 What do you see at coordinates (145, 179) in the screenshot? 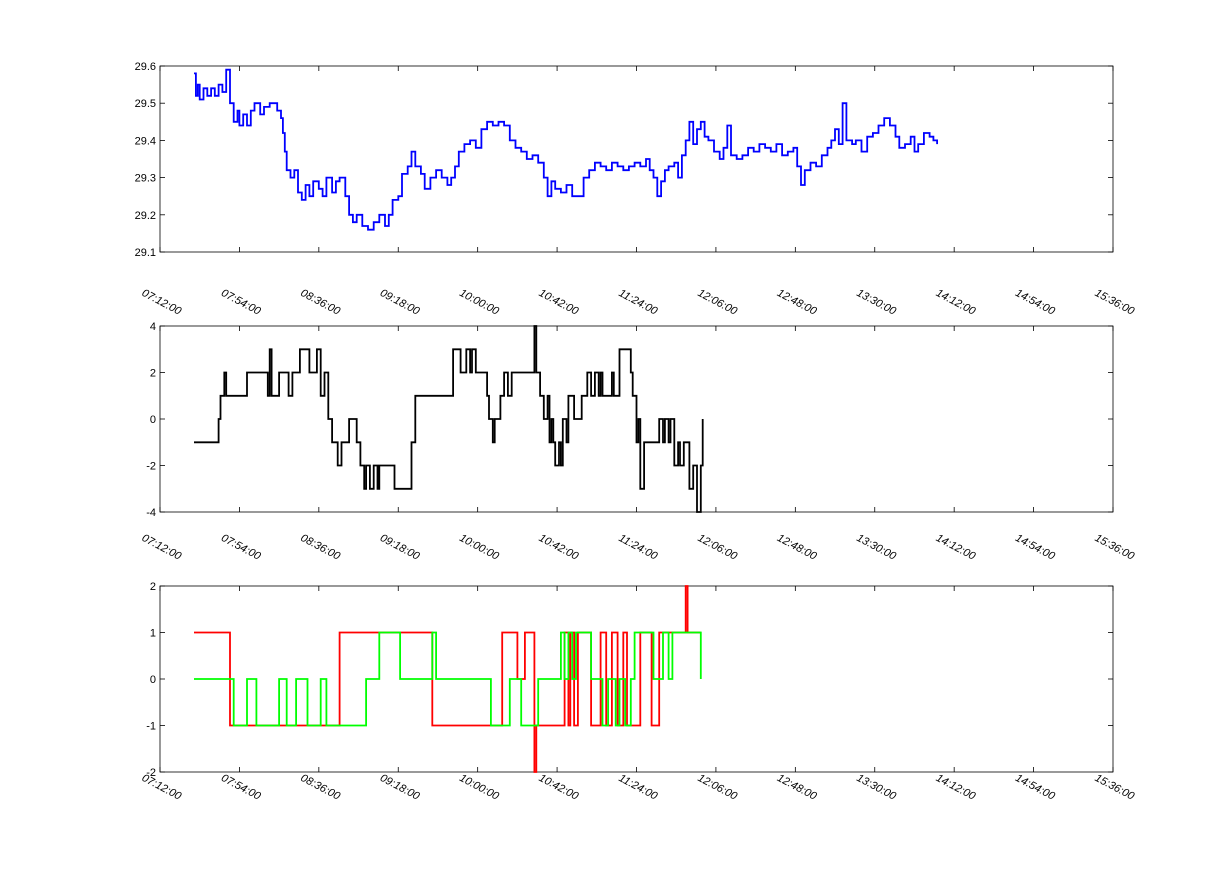
I see `y-tick-label: 29.3` at bounding box center [145, 179].